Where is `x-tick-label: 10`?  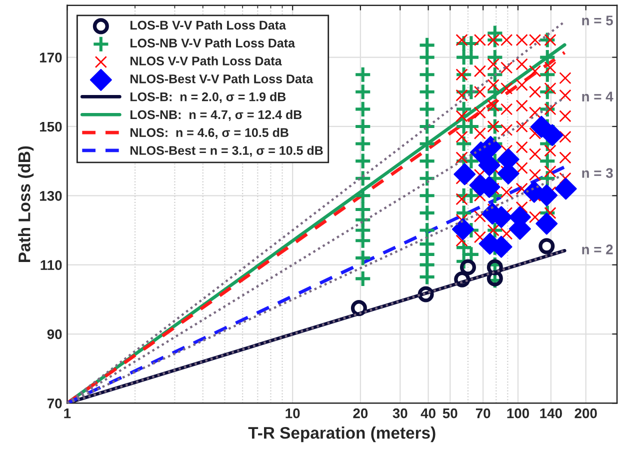 x-tick-label: 10 is located at coordinates (293, 413).